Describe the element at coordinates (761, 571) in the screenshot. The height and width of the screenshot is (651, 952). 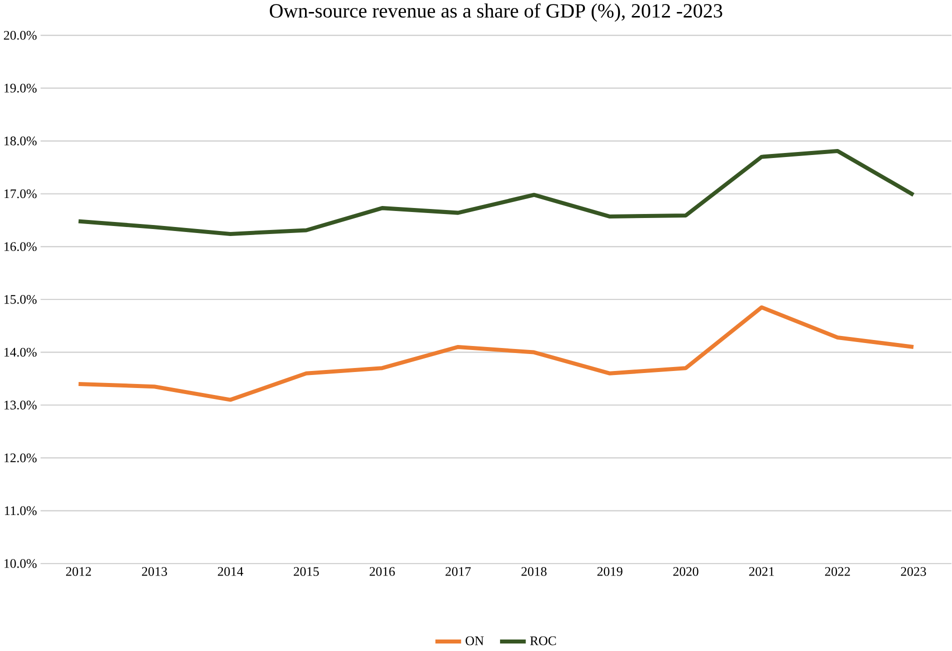
I see `x-tick-label: 2021` at that location.